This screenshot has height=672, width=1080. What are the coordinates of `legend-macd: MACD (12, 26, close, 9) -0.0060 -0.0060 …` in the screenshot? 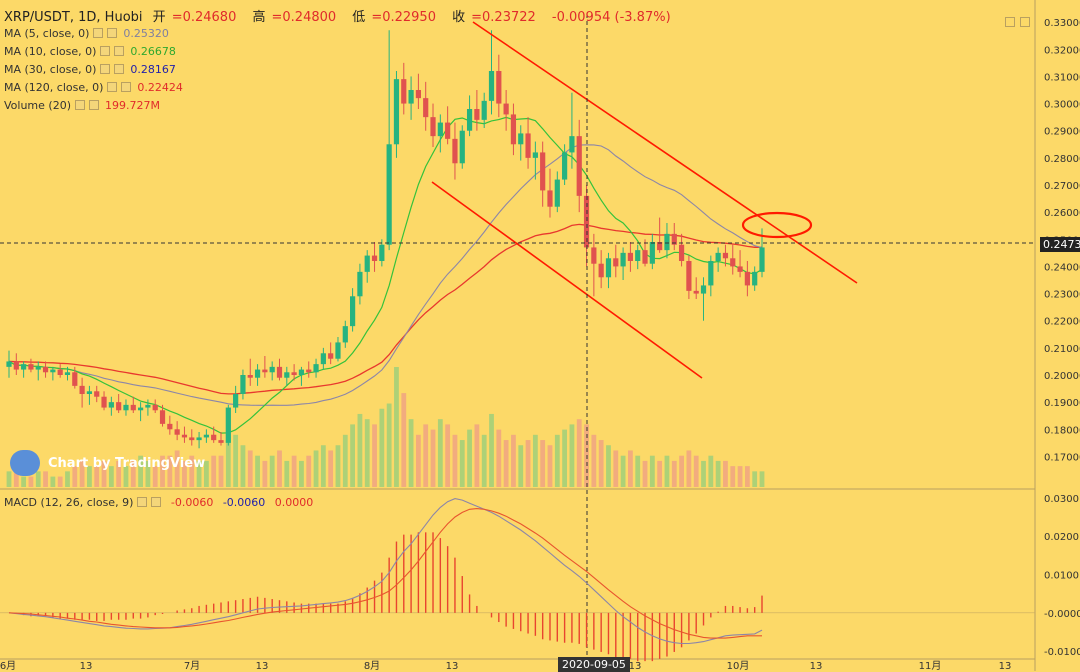 It's located at (159, 502).